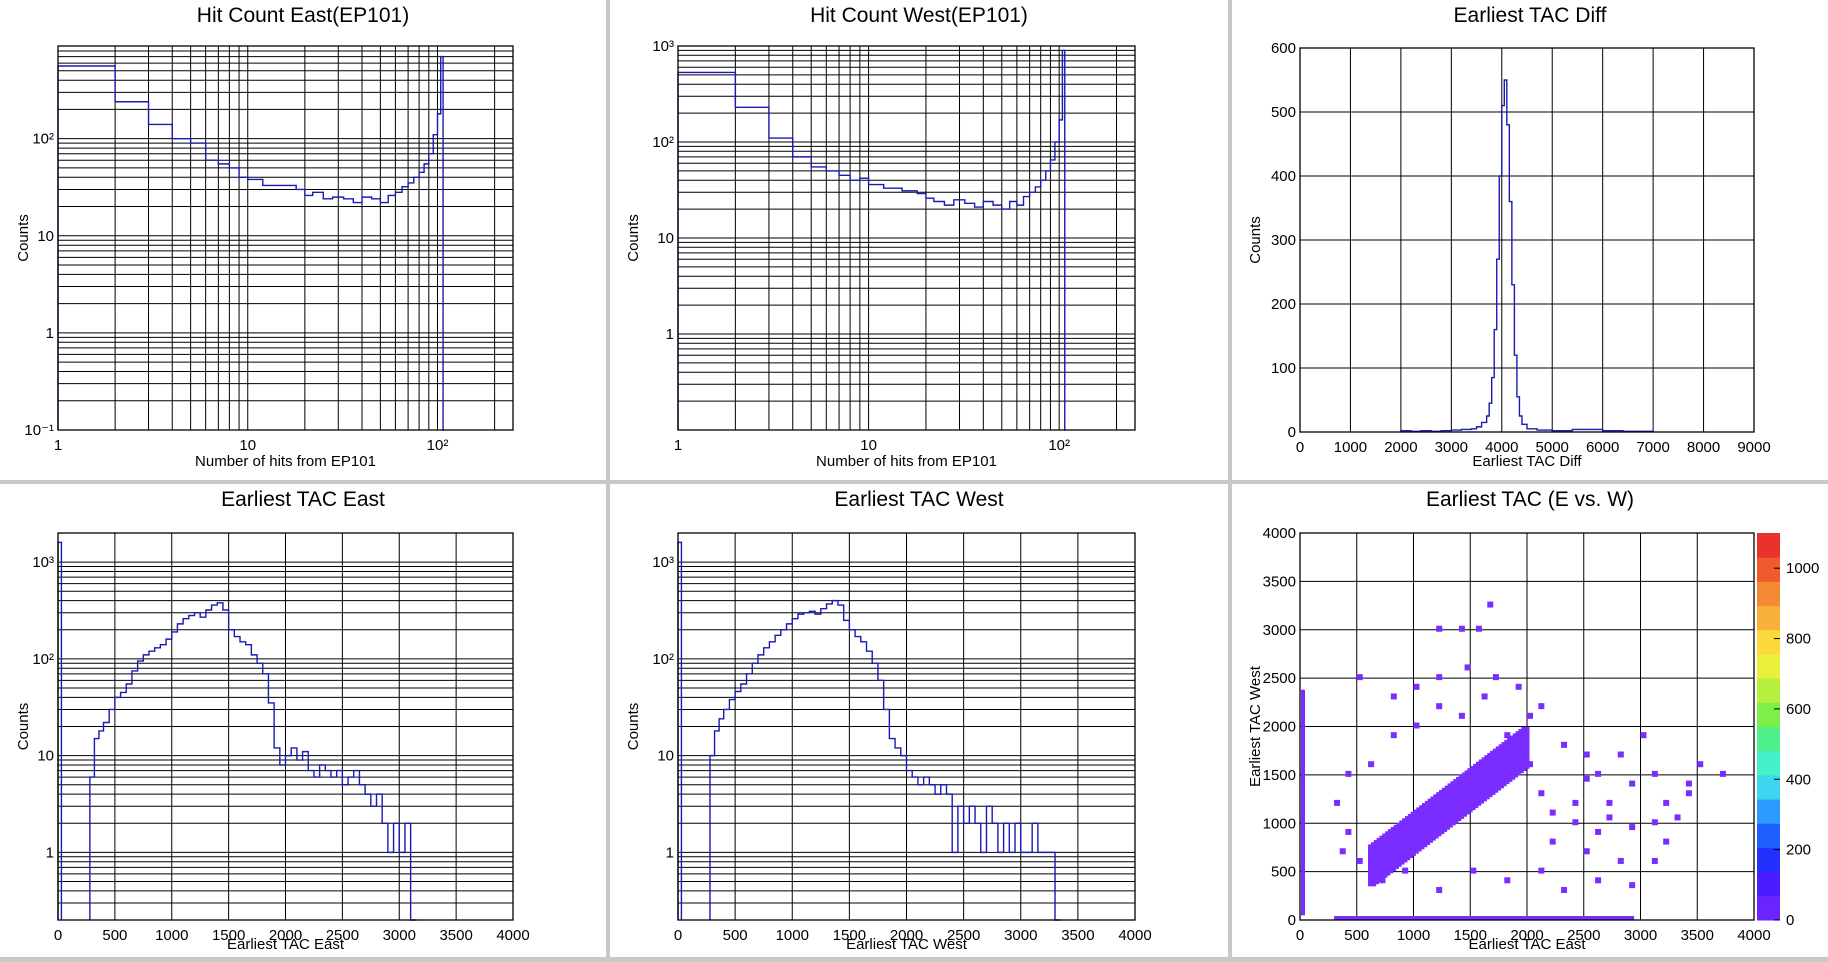  What do you see at coordinates (1583, 935) in the screenshot?
I see `x-tick-label: 2500` at bounding box center [1583, 935].